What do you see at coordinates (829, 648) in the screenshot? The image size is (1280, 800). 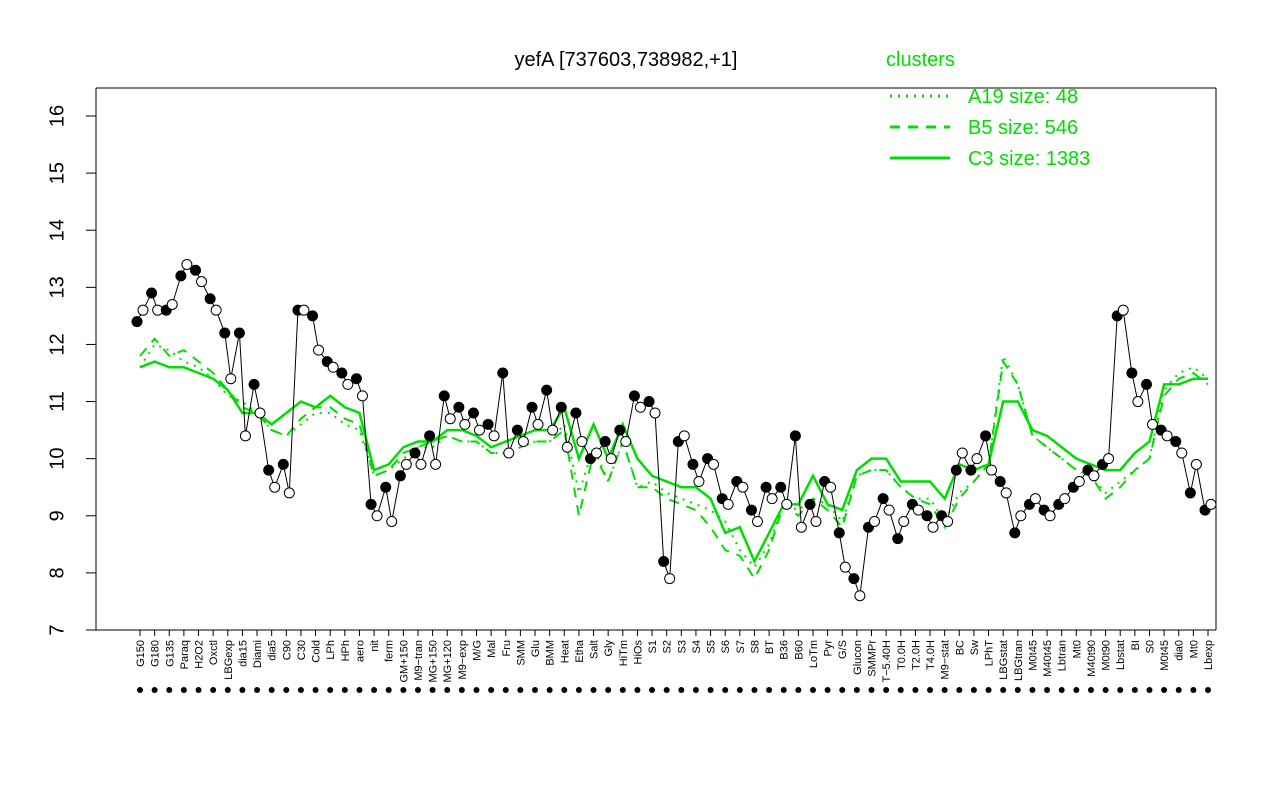 I see `x-tick-label: Pyr` at bounding box center [829, 648].